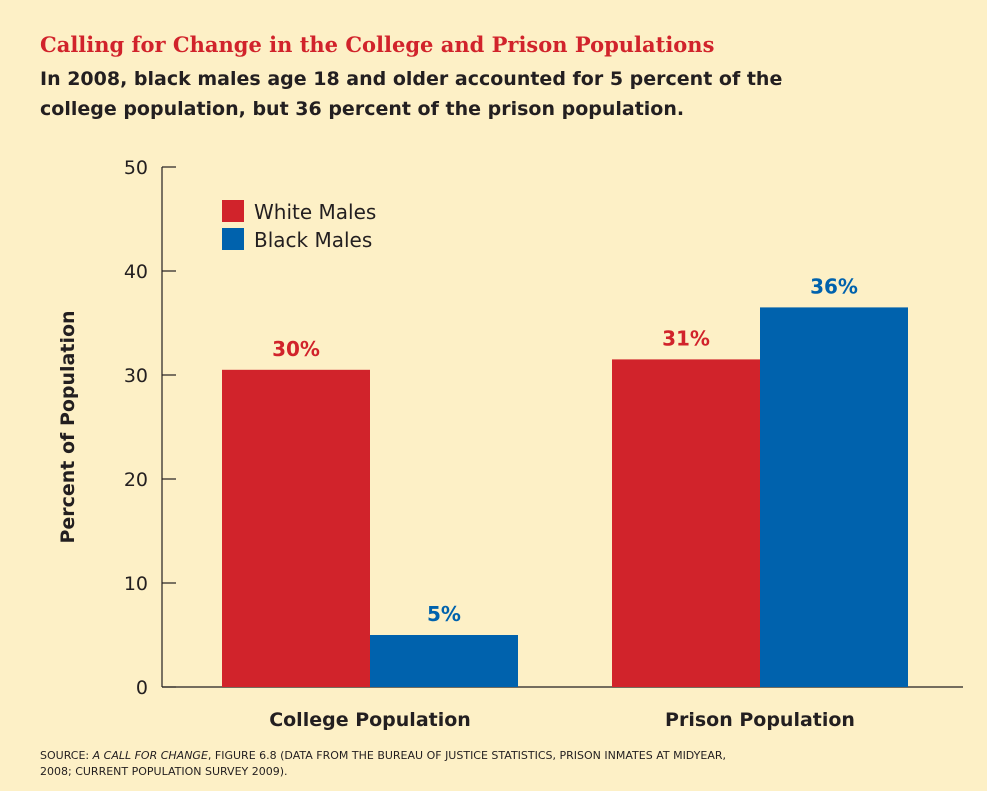 The image size is (987, 797). What do you see at coordinates (686, 338) in the screenshot?
I see `data-label: 31%` at bounding box center [686, 338].